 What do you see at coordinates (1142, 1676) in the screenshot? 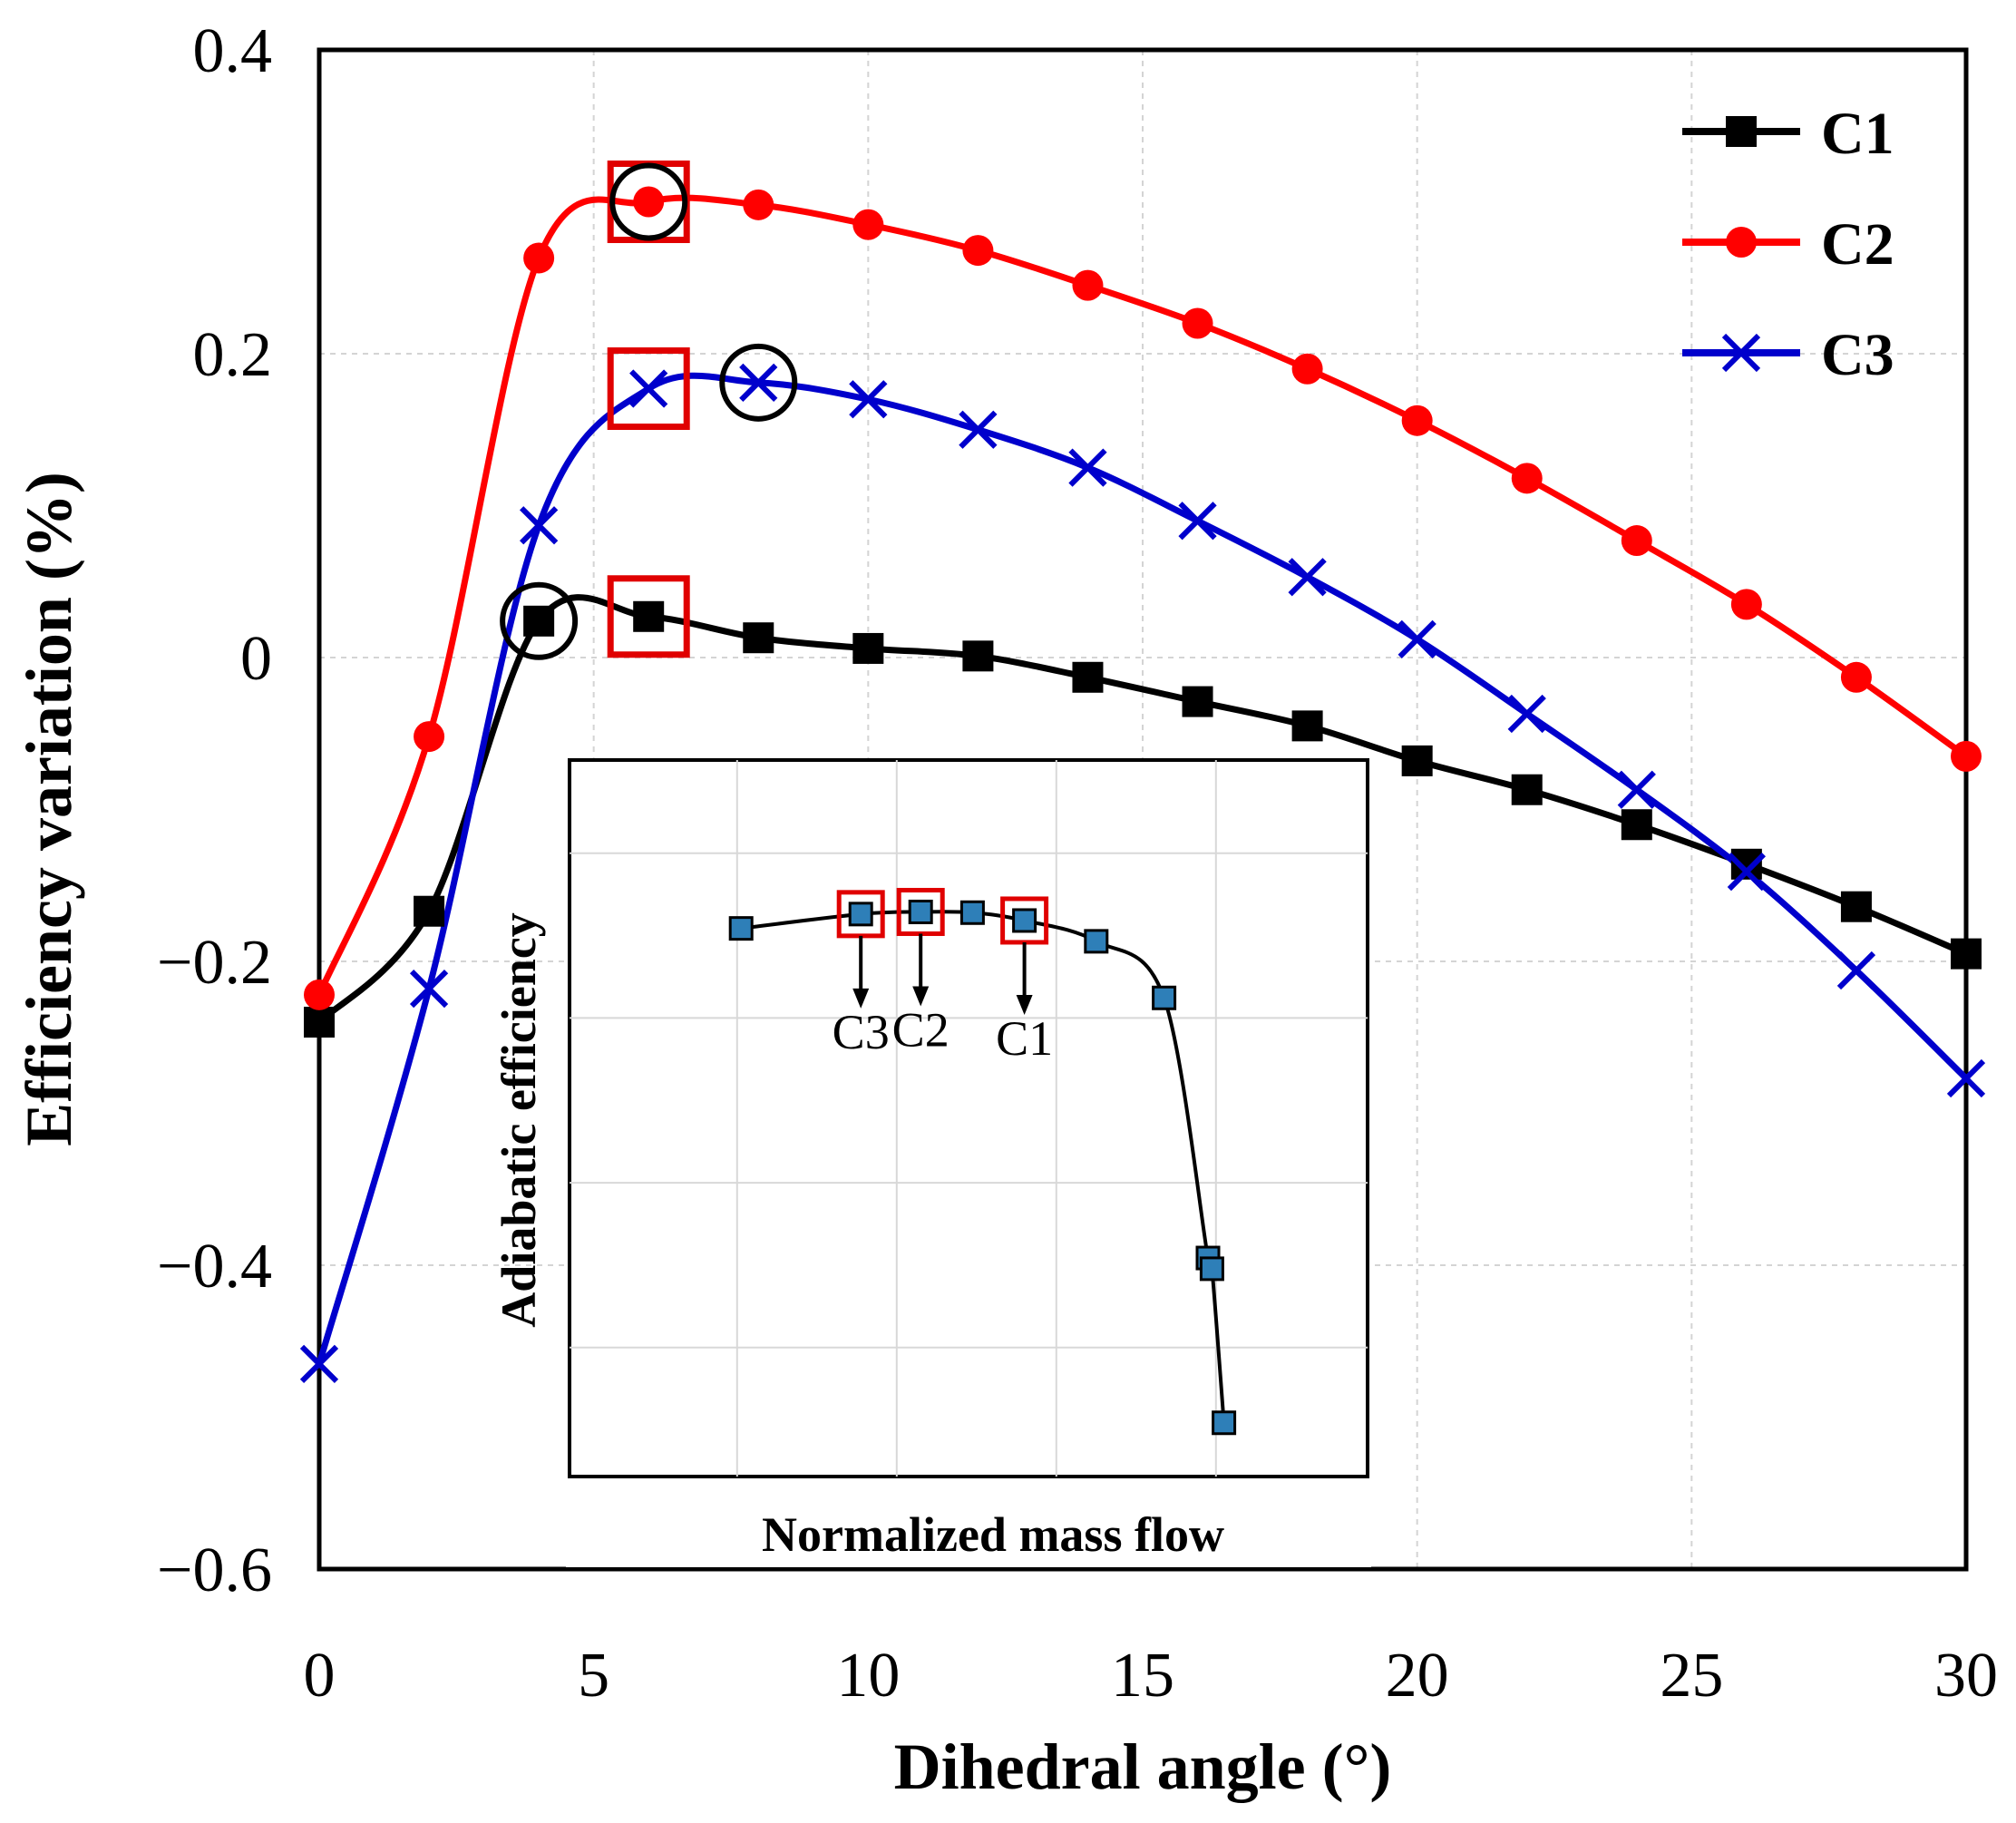
I see `x-tick-label: 15` at bounding box center [1142, 1676].